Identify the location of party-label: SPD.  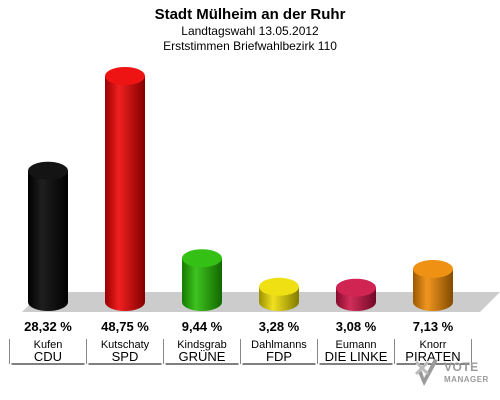
(125, 356).